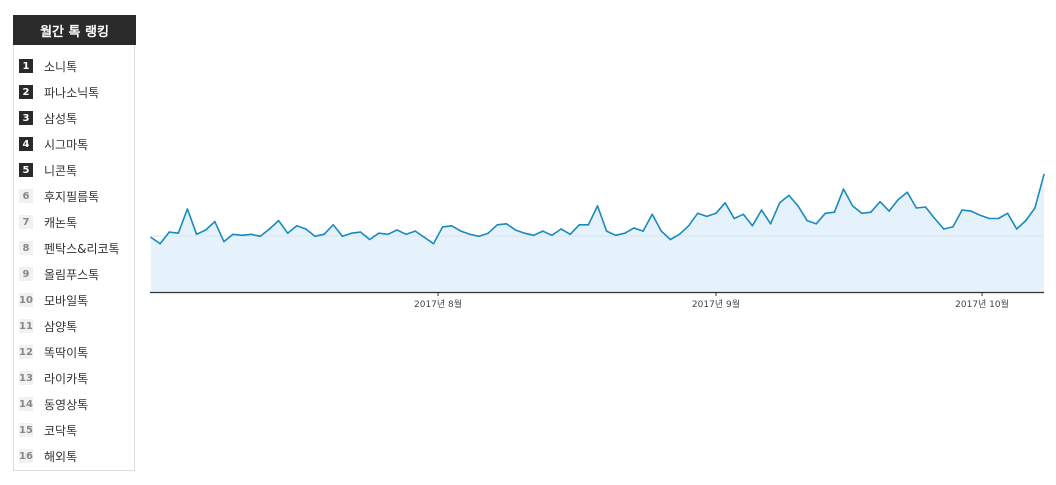 The width and height of the screenshot is (1056, 485). Describe the element at coordinates (74, 196) in the screenshot. I see `ranking-item: 6 후지필름톡` at that location.